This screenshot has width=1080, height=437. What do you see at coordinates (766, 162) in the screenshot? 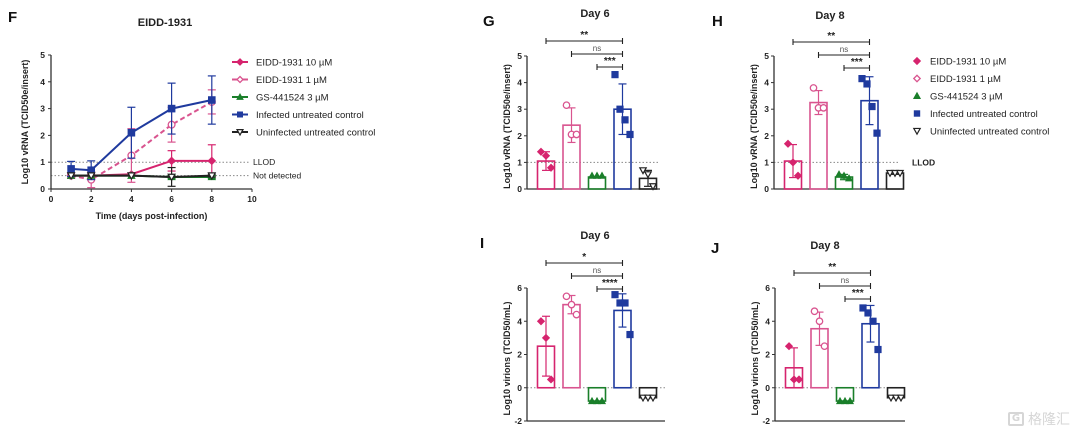
I see `y-tick-label: 1` at bounding box center [766, 162].